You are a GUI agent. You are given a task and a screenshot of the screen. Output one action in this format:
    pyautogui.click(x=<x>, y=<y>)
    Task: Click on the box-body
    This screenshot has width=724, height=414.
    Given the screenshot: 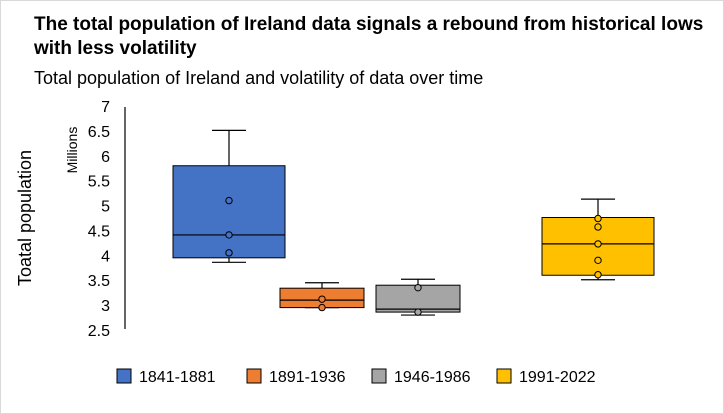 What is the action you would take?
    pyautogui.click(x=229, y=212)
    